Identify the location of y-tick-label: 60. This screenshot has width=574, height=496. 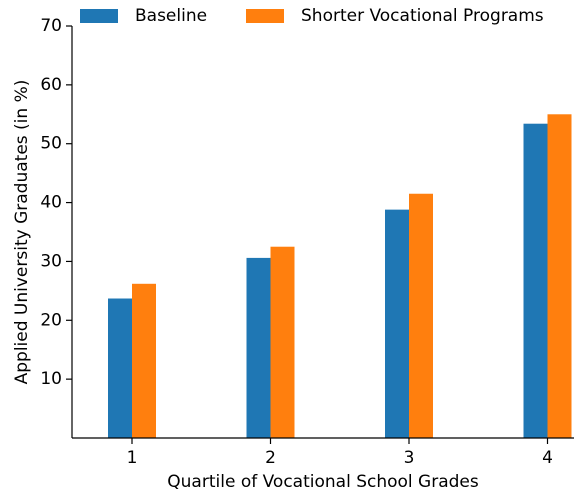
(51, 85).